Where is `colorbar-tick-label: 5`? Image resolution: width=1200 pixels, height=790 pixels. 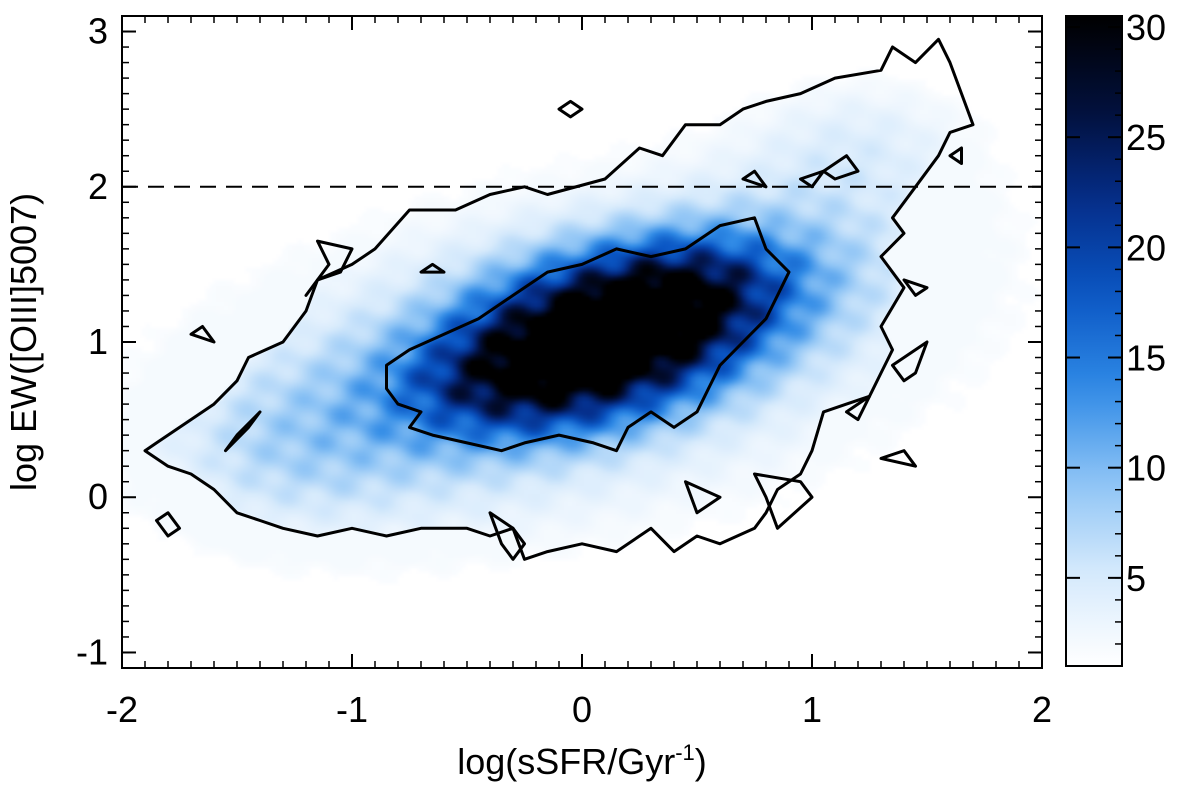 colorbar-tick-label: 5 is located at coordinates (1136, 578).